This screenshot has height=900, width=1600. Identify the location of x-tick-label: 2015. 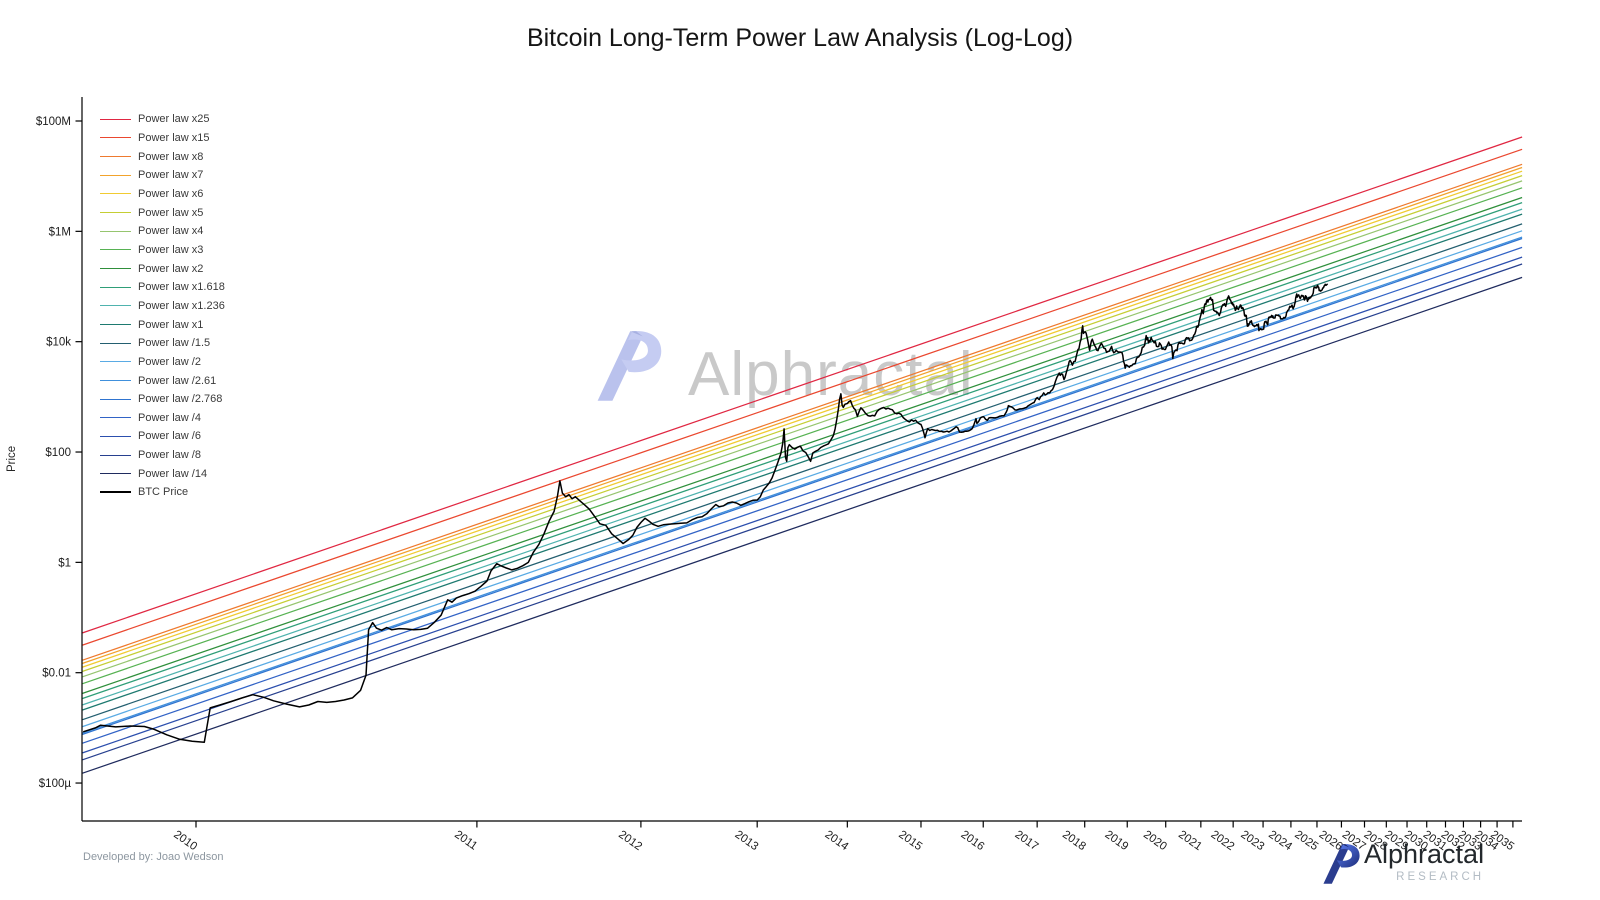
(910, 841).